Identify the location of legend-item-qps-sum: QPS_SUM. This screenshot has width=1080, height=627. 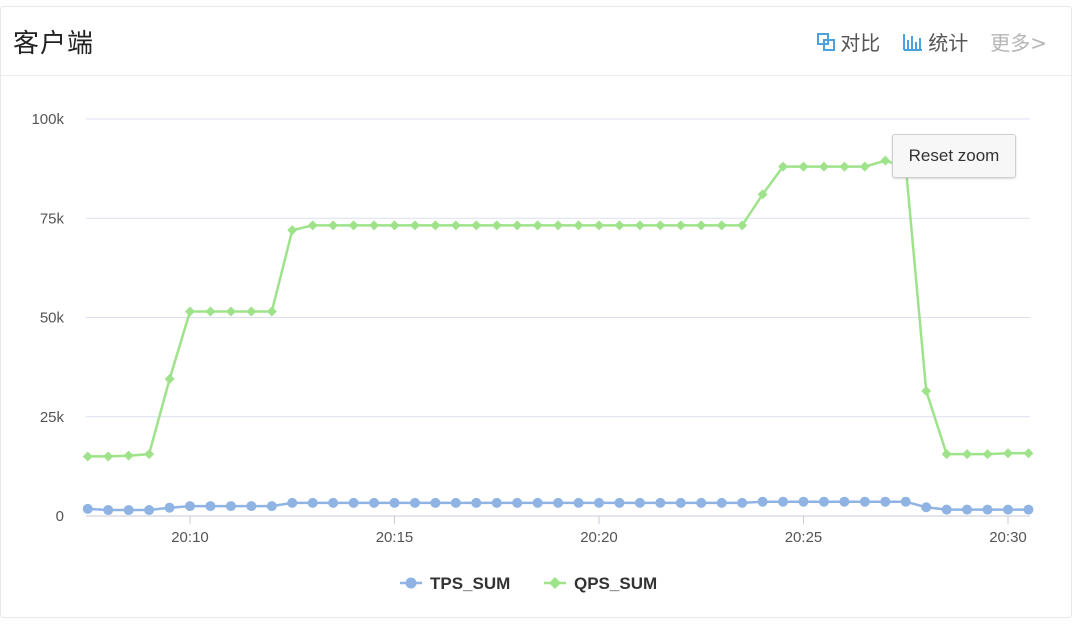
(600, 583).